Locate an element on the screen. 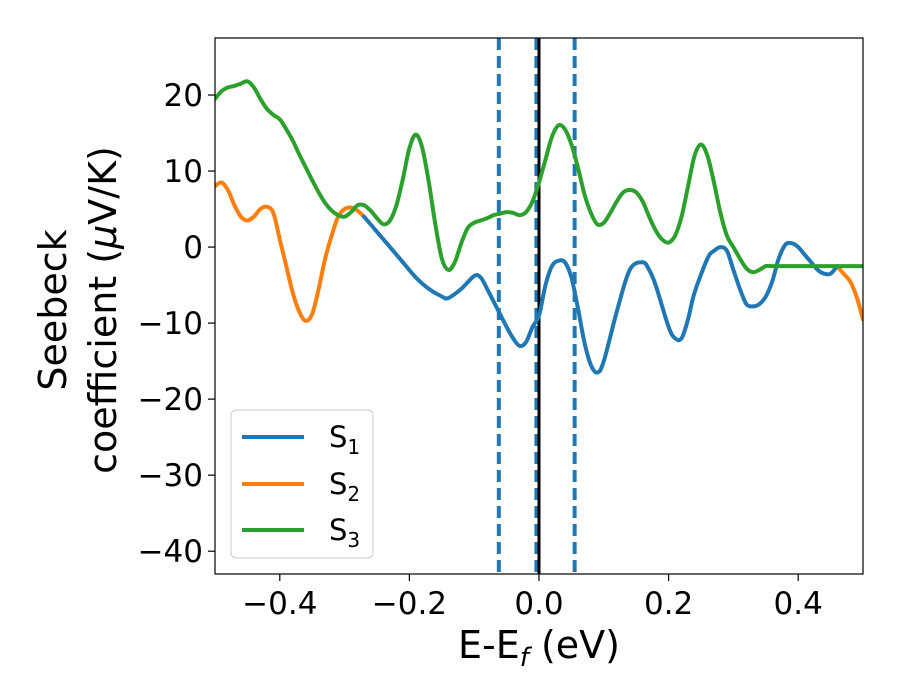 This screenshot has width=900, height=700. y-axis-label-line2: coefficient (μV/K) is located at coordinates (103, 310).